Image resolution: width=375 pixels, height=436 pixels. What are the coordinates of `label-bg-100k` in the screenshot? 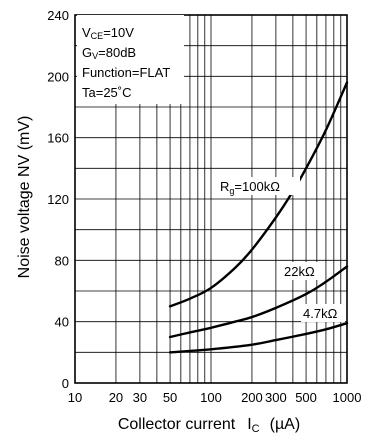 It's located at (259, 186).